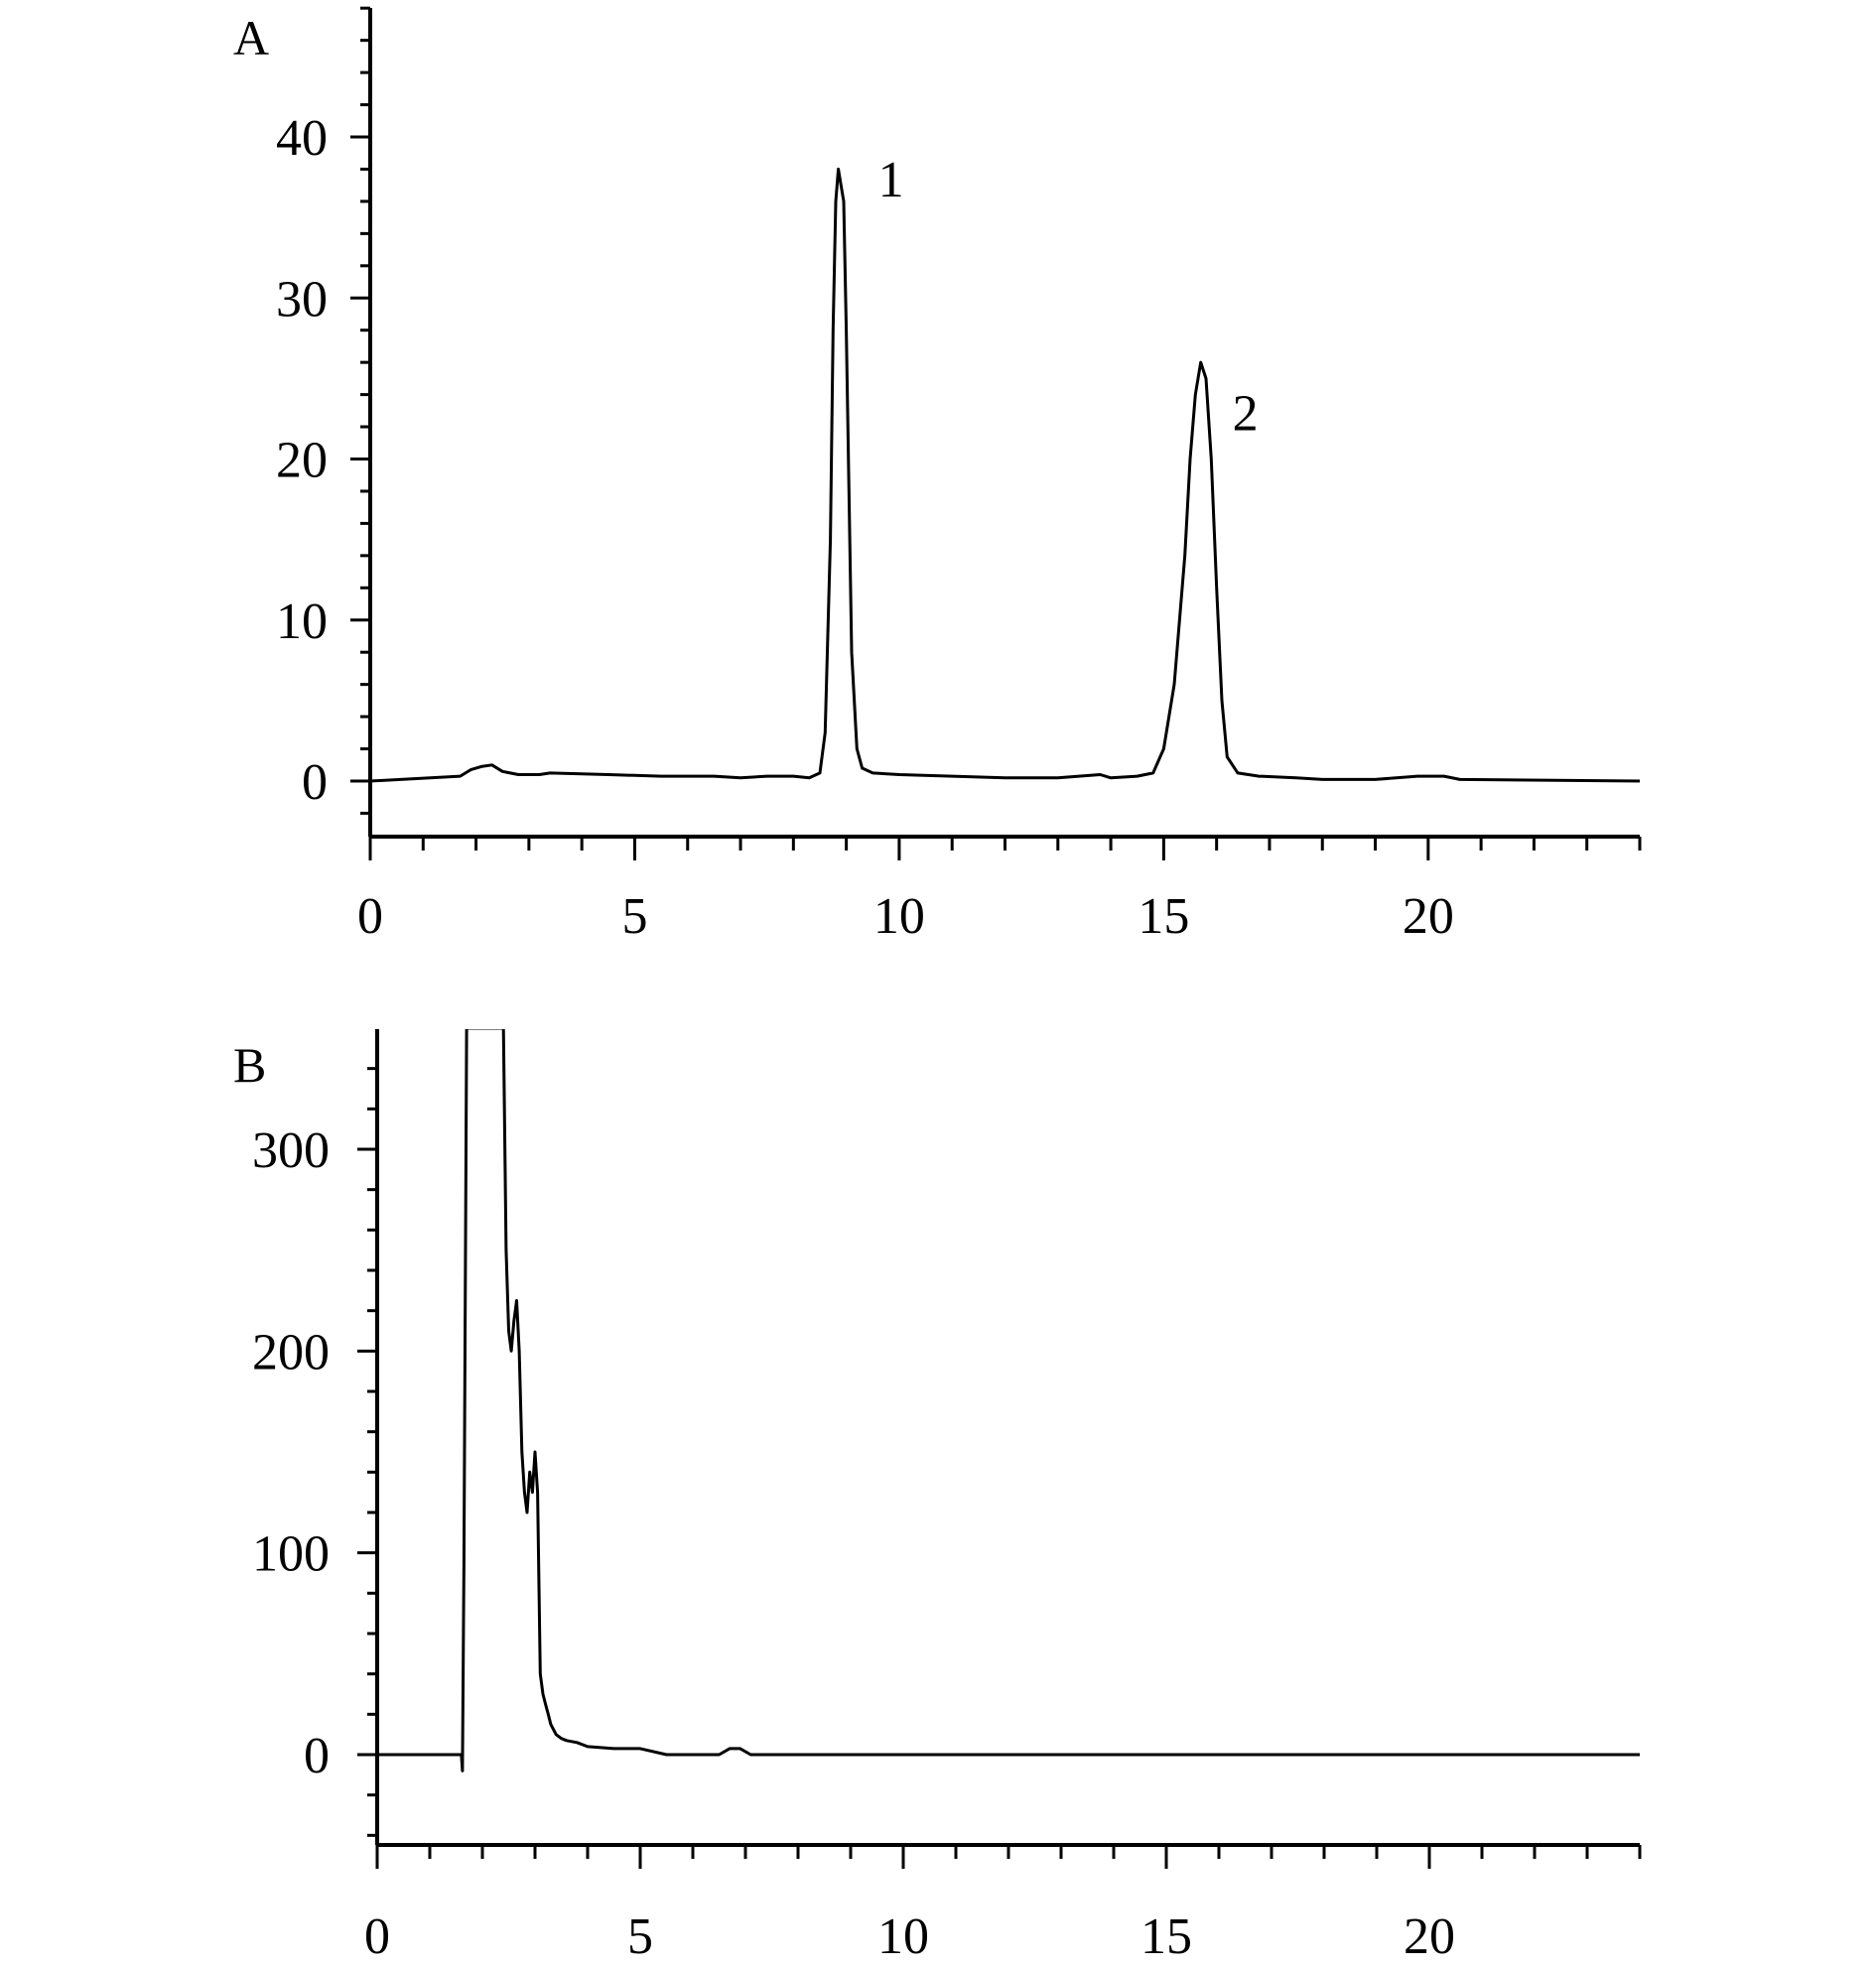 This screenshot has width=1876, height=1969. I want to click on y-tick-label: 300, so click(291, 1150).